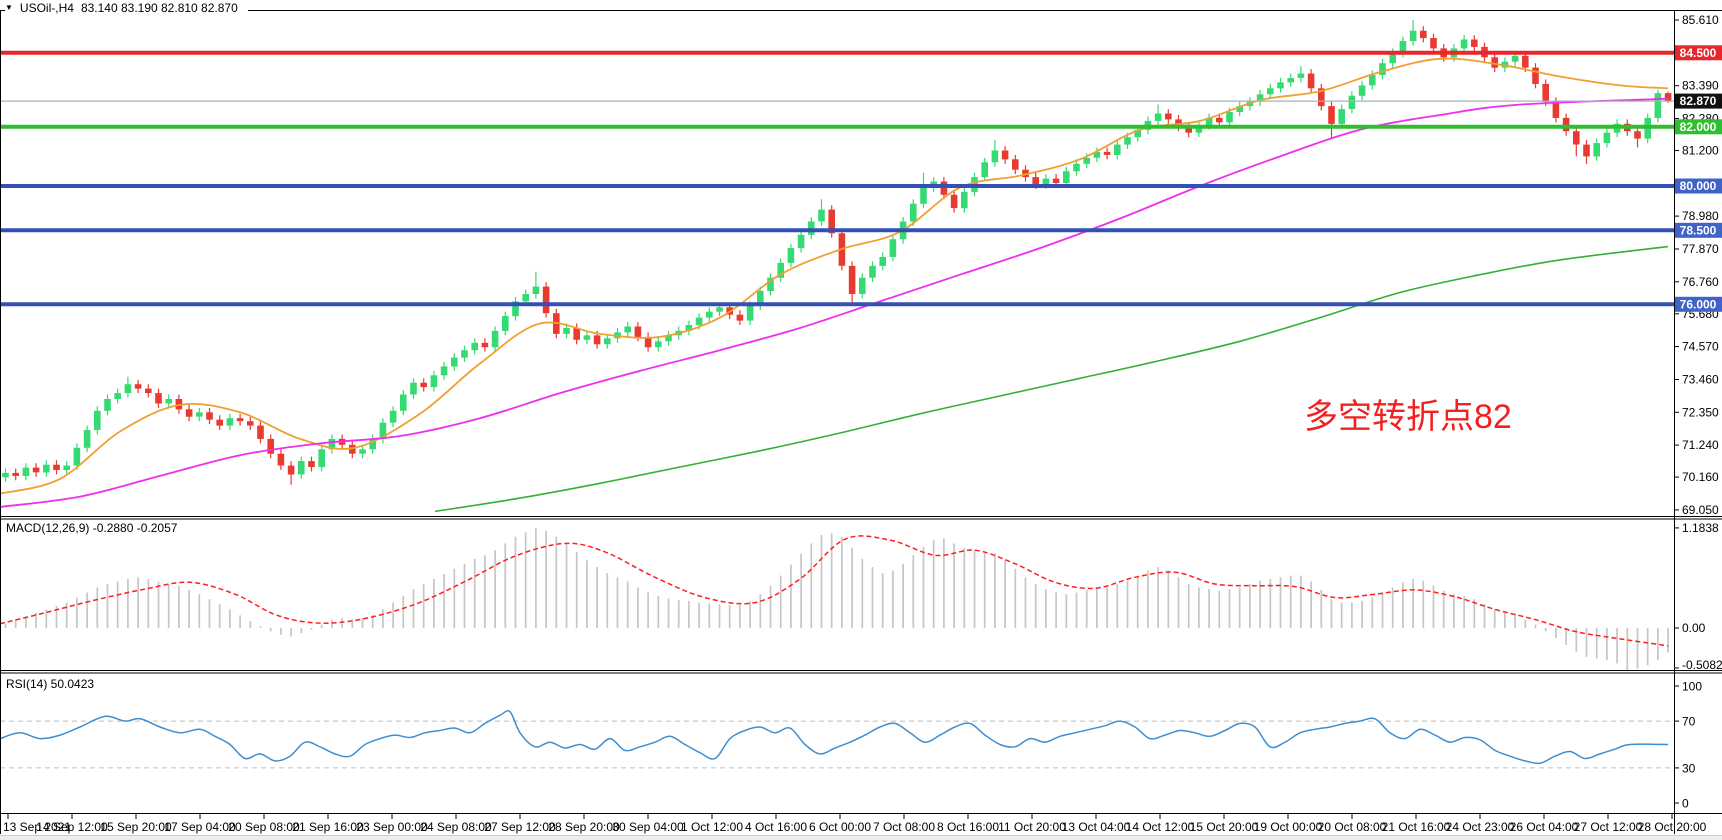 This screenshot has height=840, width=1722. I want to click on svg-text: 8 Oct 16:00, so click(968, 827).